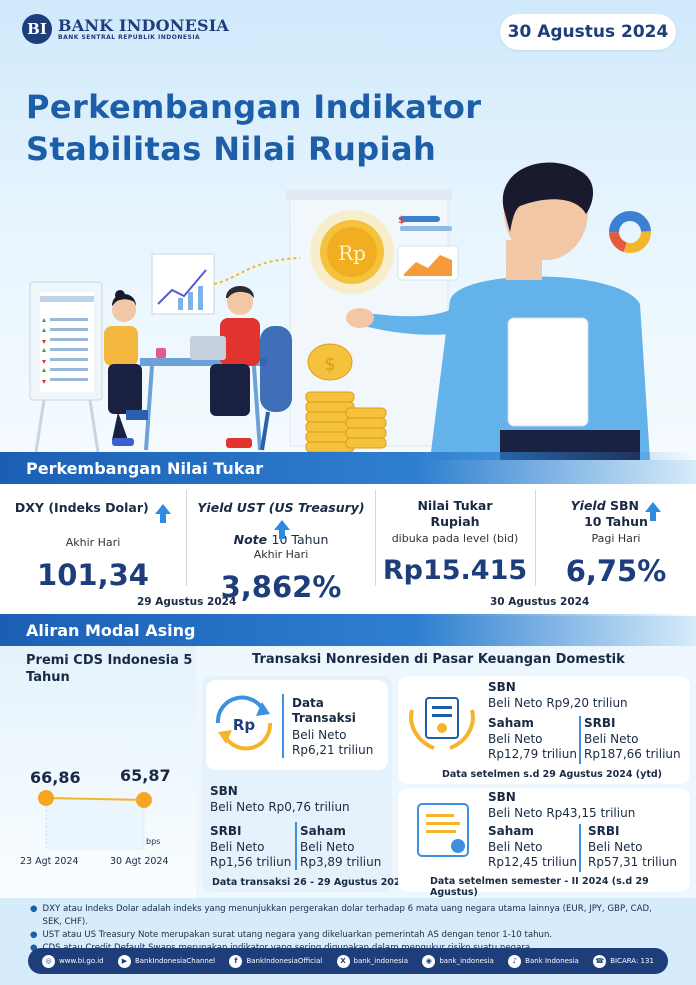 The height and width of the screenshot is (985, 696). I want to click on report-date-badge: 30 Agustus 2024, so click(588, 32).